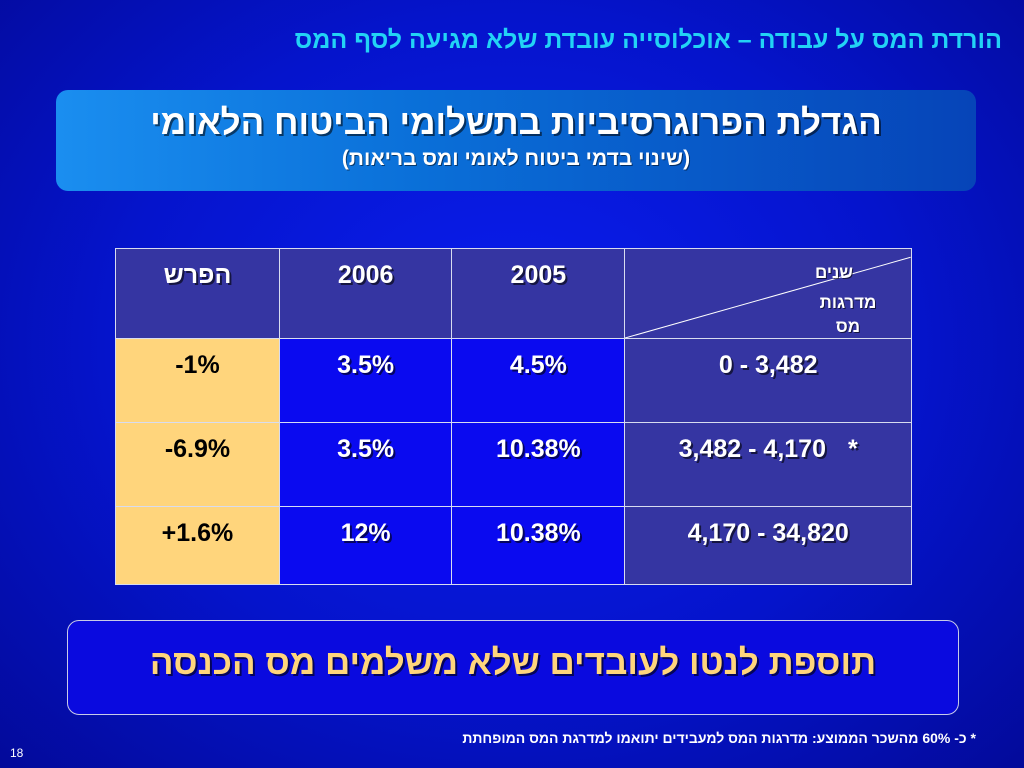  I want to click on header-2005: 2005, so click(538, 293).